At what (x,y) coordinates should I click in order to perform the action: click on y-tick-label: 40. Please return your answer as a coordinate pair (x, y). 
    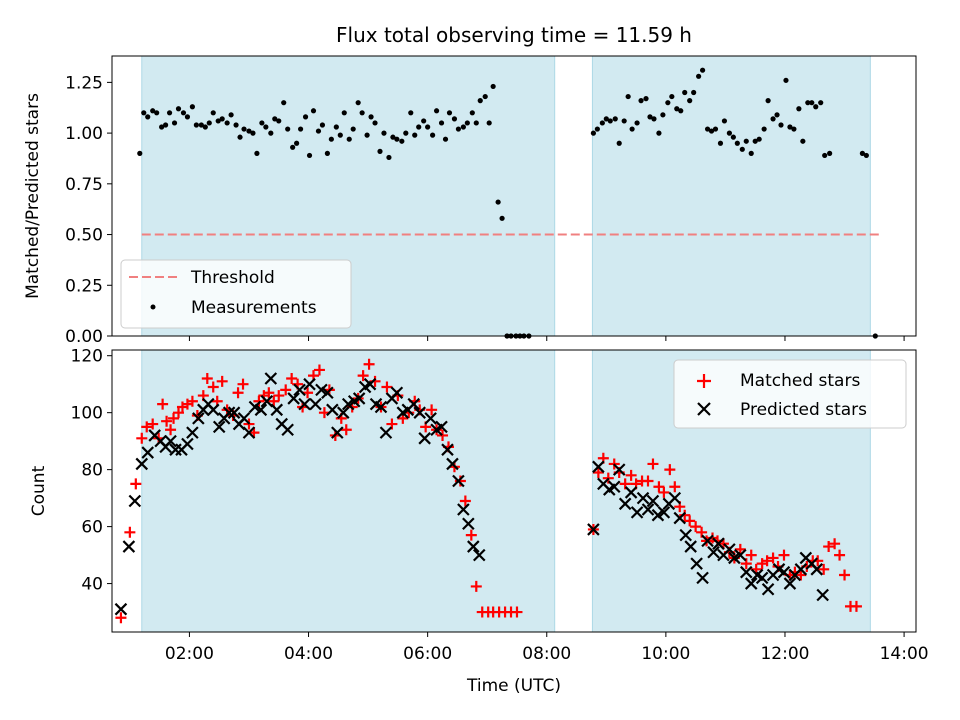
    Looking at the image, I should click on (92, 585).